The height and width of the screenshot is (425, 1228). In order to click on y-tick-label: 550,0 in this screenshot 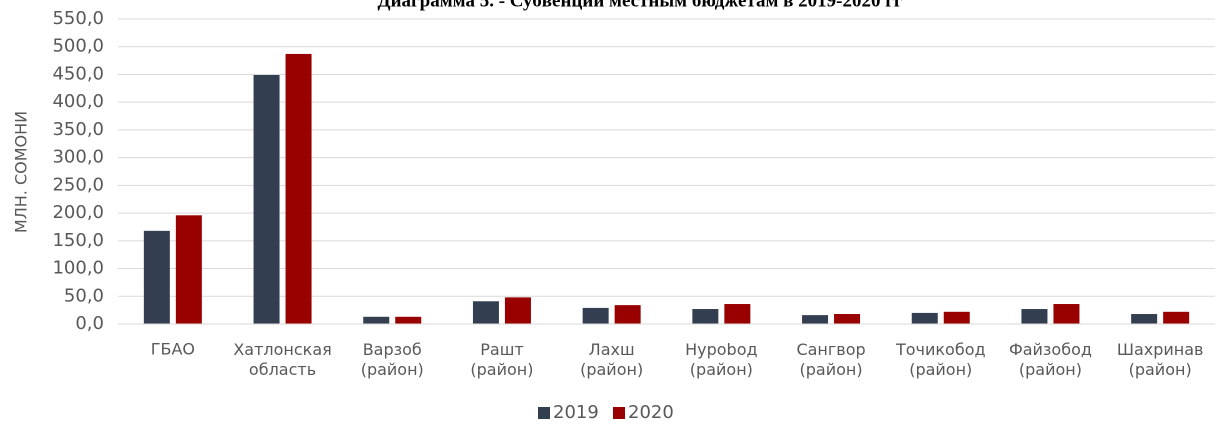, I will do `click(78, 18)`.